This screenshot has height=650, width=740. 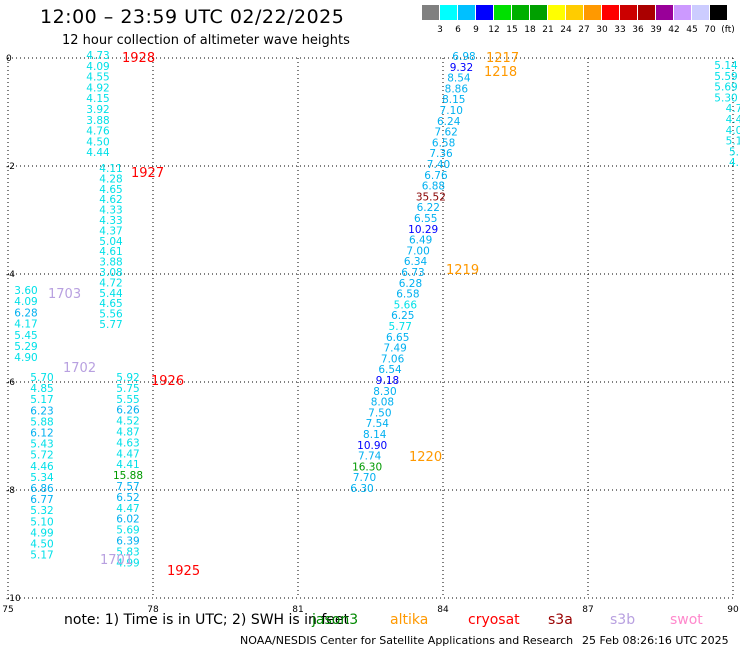 What do you see at coordinates (417, 251) in the screenshot?
I see `swh-value: 7.00` at bounding box center [417, 251].